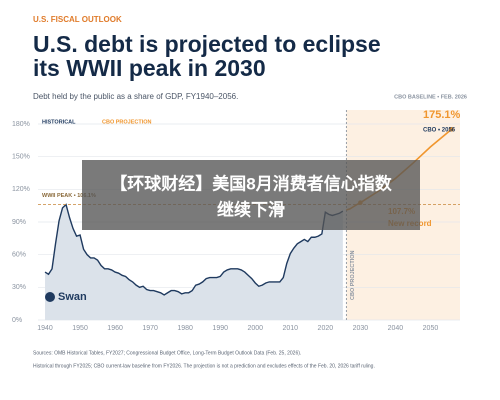  What do you see at coordinates (115, 328) in the screenshot?
I see `x-tick-label: 1960` at bounding box center [115, 328].